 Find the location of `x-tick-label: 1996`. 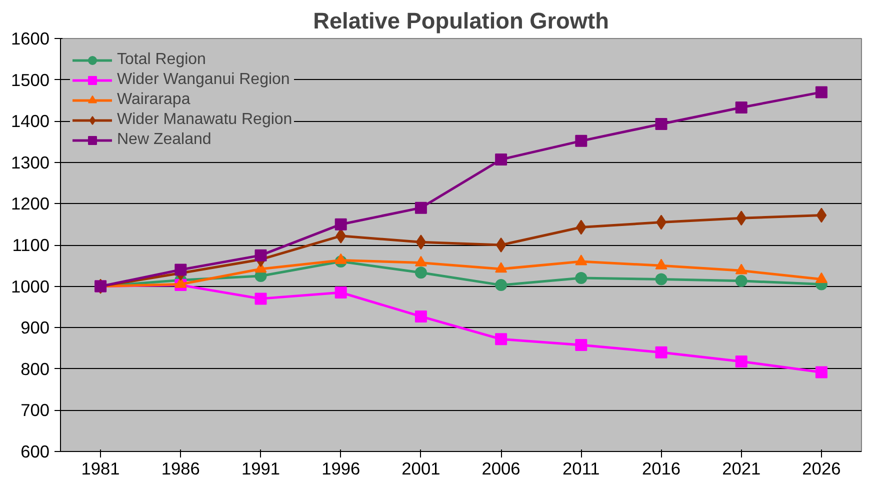

x-tick-label: 1996 is located at coordinates (341, 467).